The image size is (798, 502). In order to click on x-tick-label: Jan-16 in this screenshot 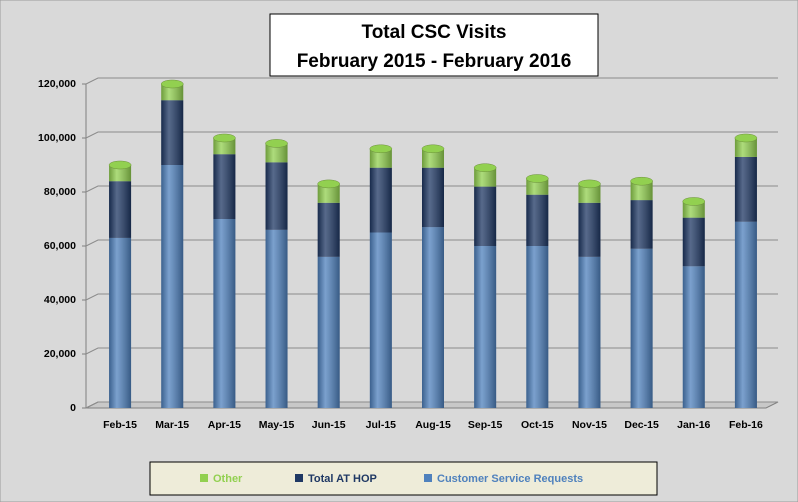, I will do `click(693, 425)`.